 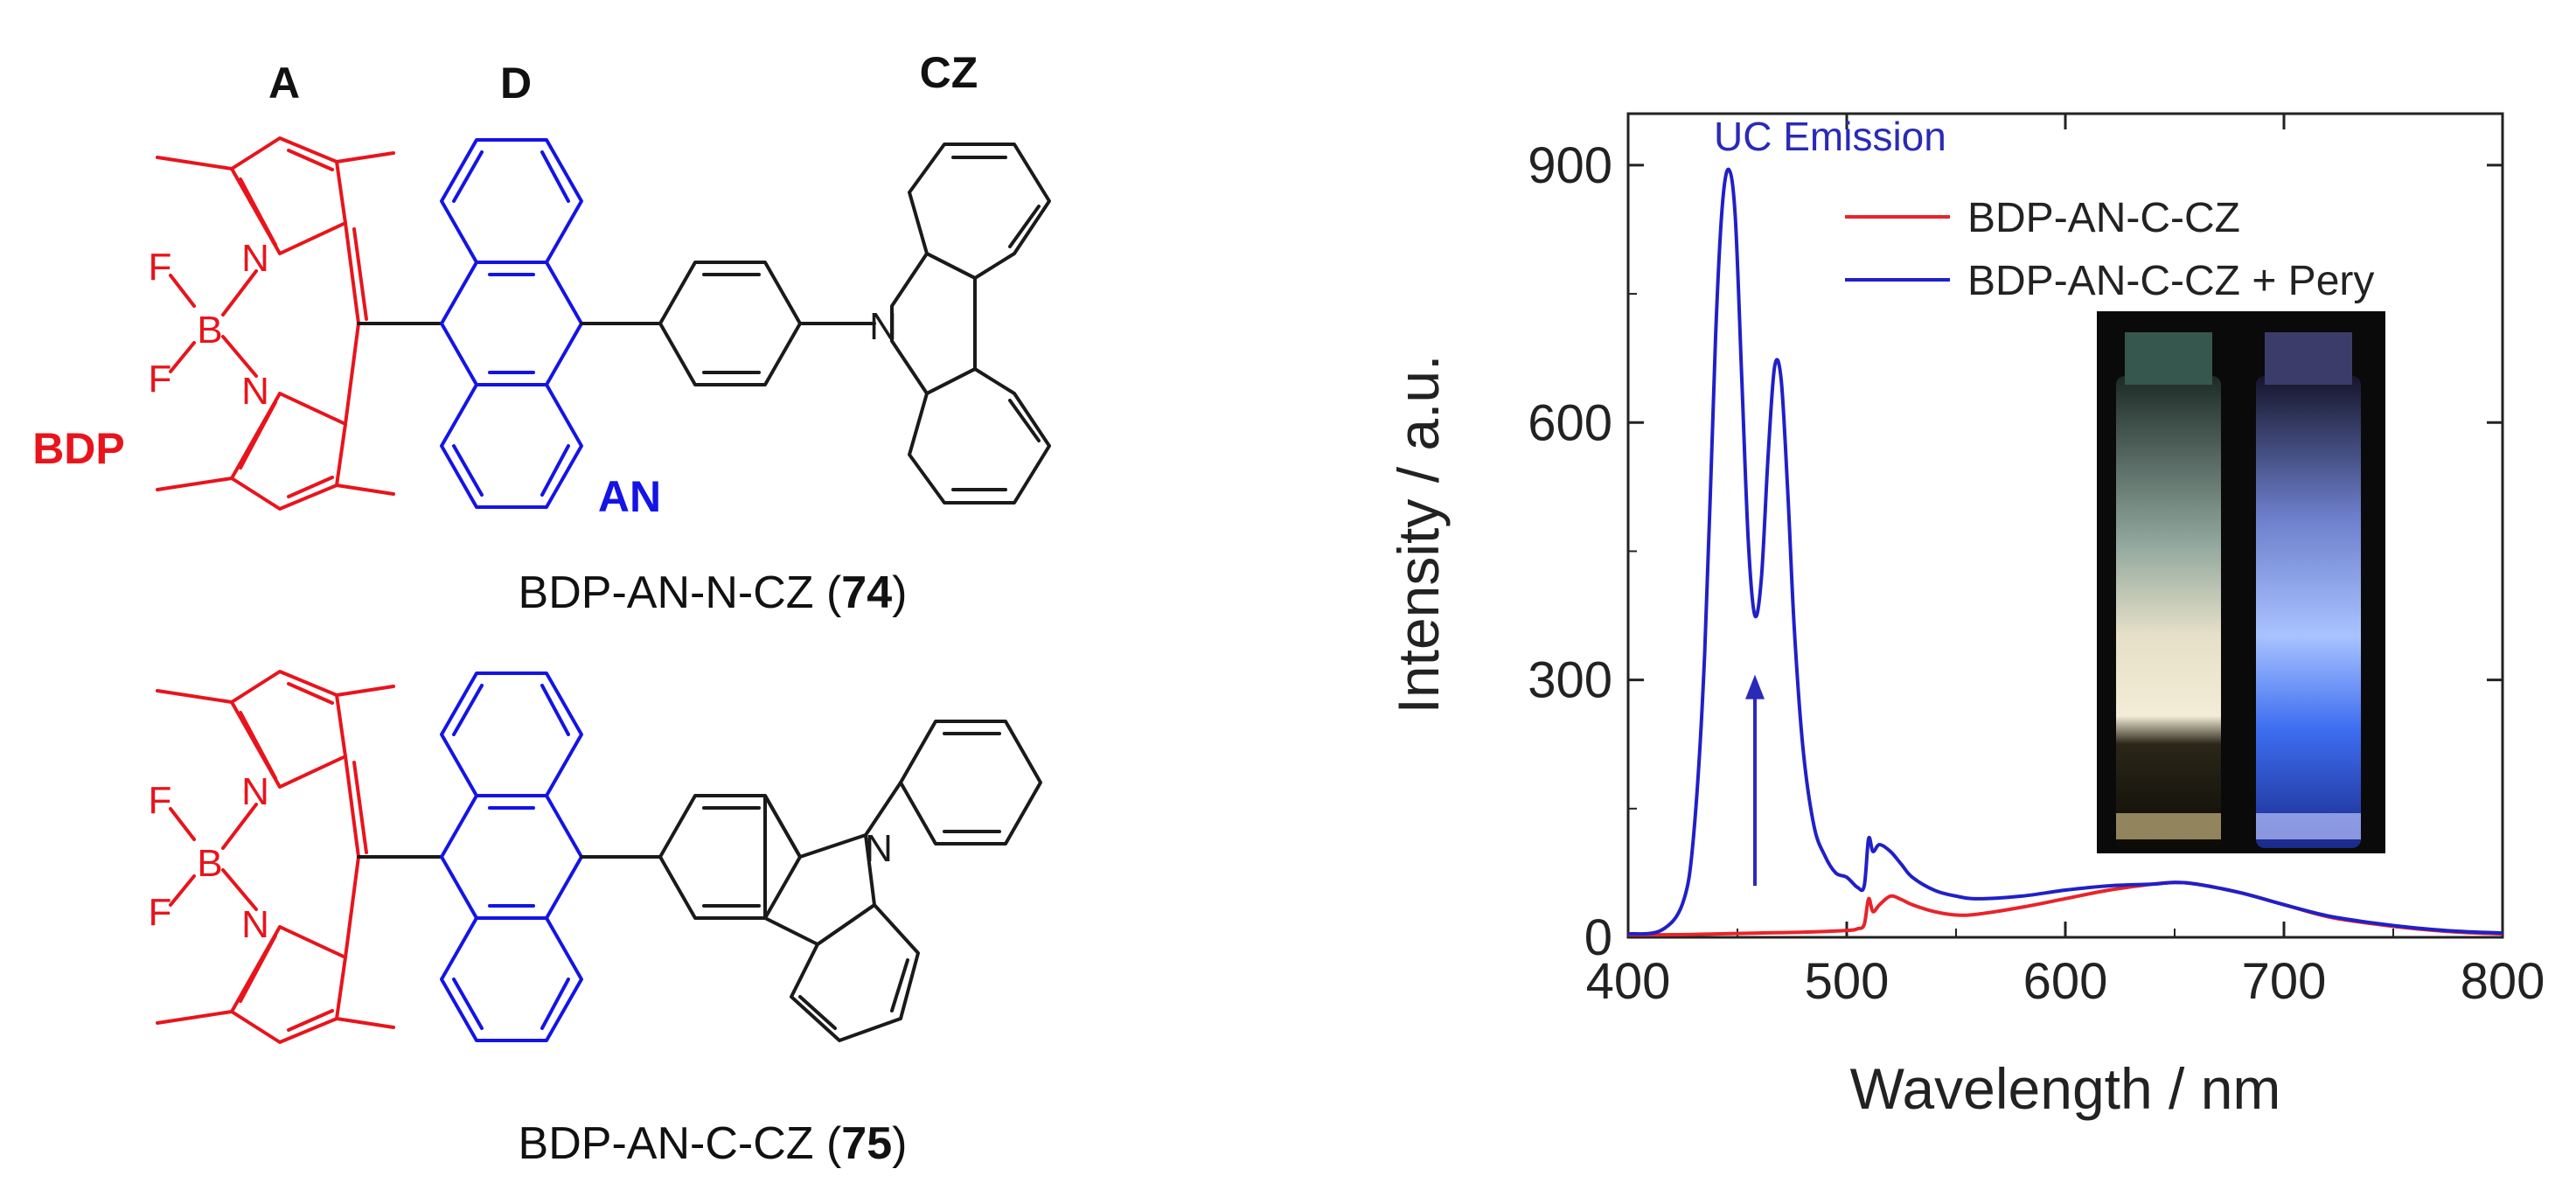 What do you see at coordinates (255, 925) in the screenshot?
I see `nitrogen-atom-bottom-75: N` at bounding box center [255, 925].